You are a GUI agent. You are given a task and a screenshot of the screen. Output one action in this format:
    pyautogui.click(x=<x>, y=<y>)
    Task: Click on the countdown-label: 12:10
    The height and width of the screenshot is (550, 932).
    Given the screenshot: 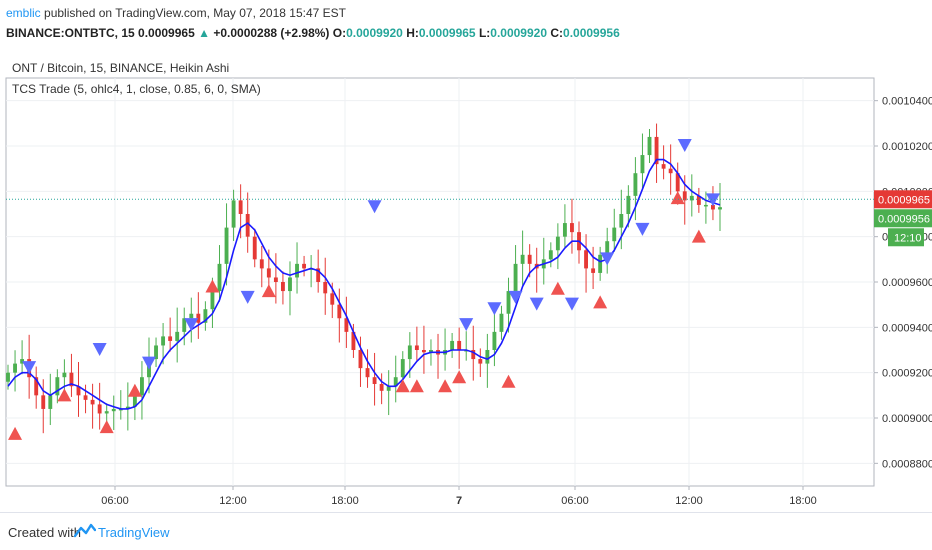 What is the action you would take?
    pyautogui.click(x=908, y=238)
    